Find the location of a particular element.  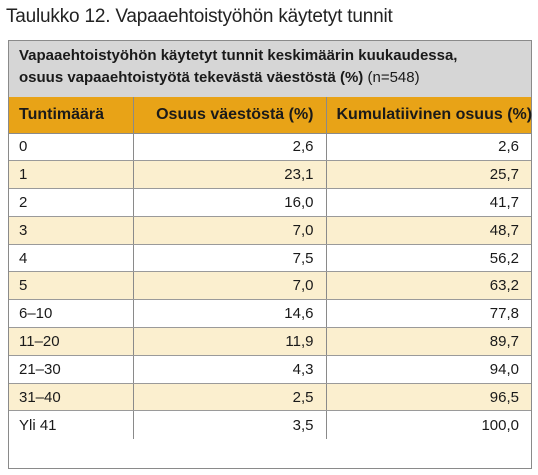

cell-share: 23,1 is located at coordinates (230, 175).